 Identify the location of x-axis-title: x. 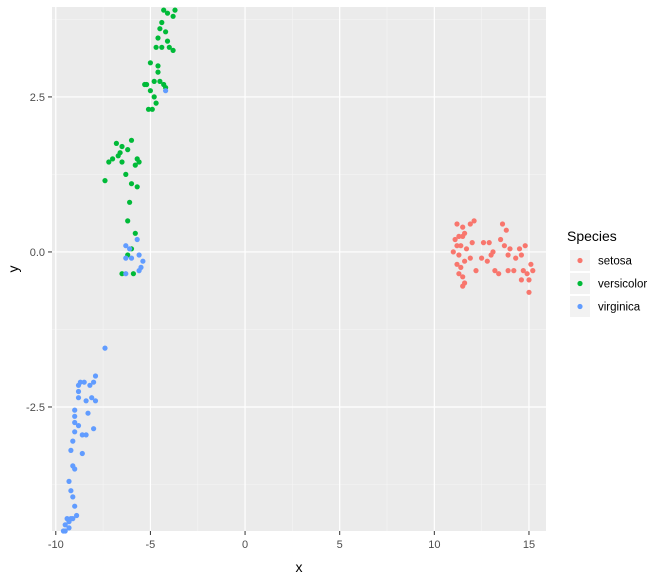
(299, 567).